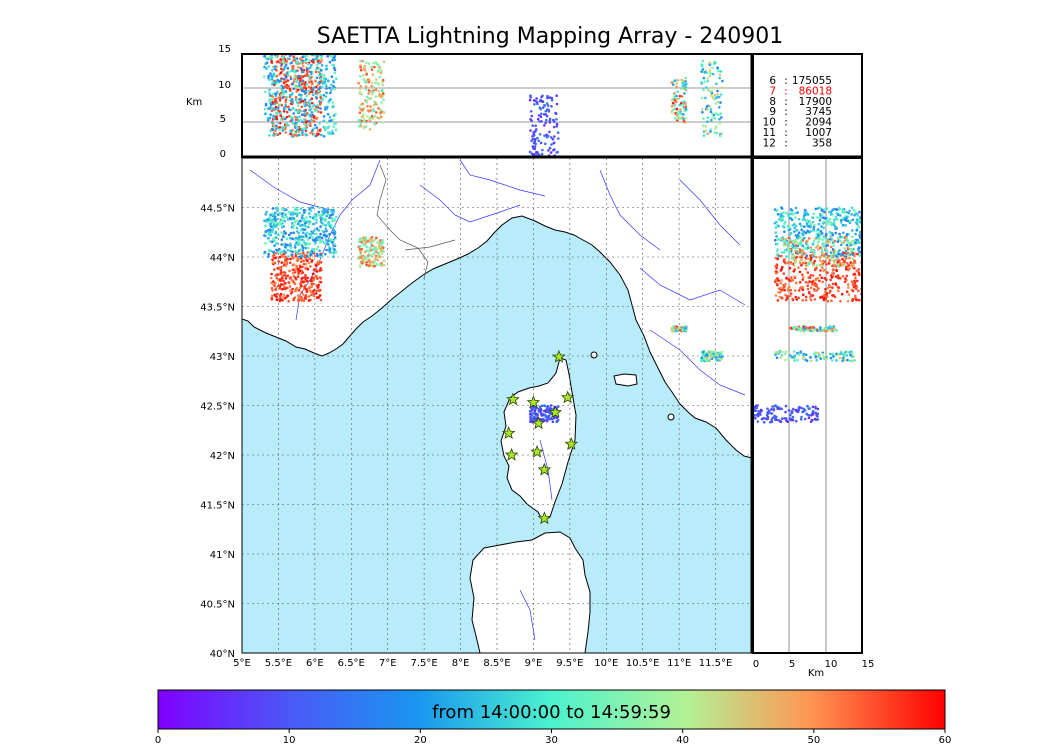  What do you see at coordinates (772, 102) in the screenshot?
I see `stat-key: 8` at bounding box center [772, 102].